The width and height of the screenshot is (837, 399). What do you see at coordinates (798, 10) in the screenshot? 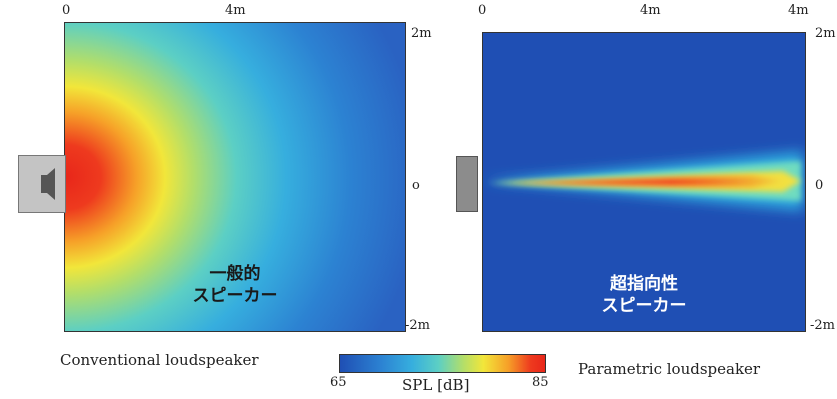
I see `right-x-tick-4m: 4m` at bounding box center [798, 10].